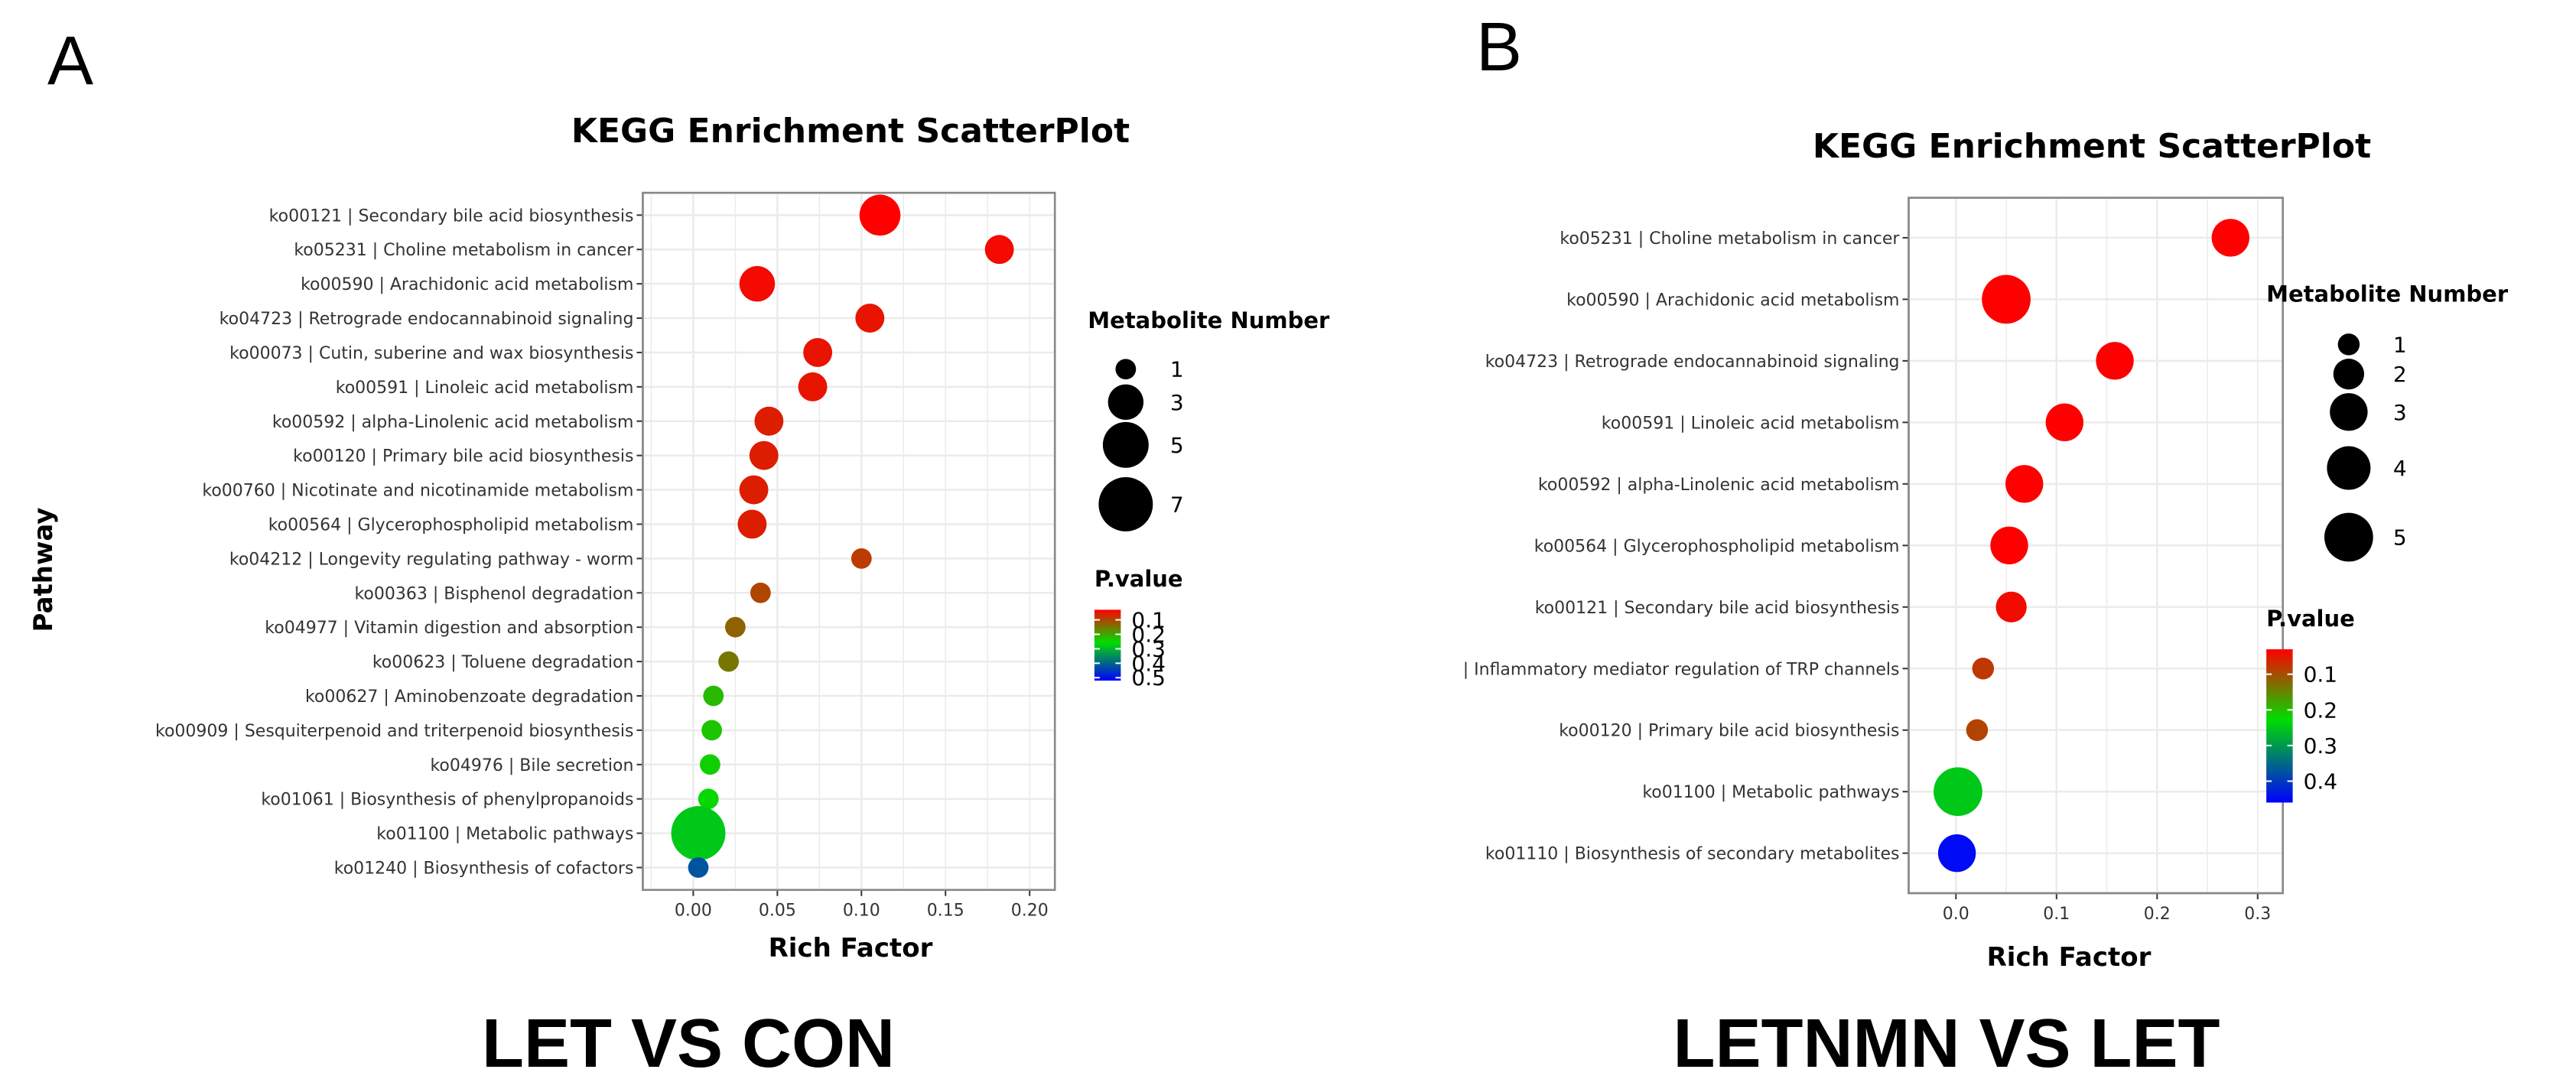  What do you see at coordinates (531, 765) in the screenshot?
I see `panel-a-y-tick-label: ko04976 | Bile secretion` at bounding box center [531, 765].